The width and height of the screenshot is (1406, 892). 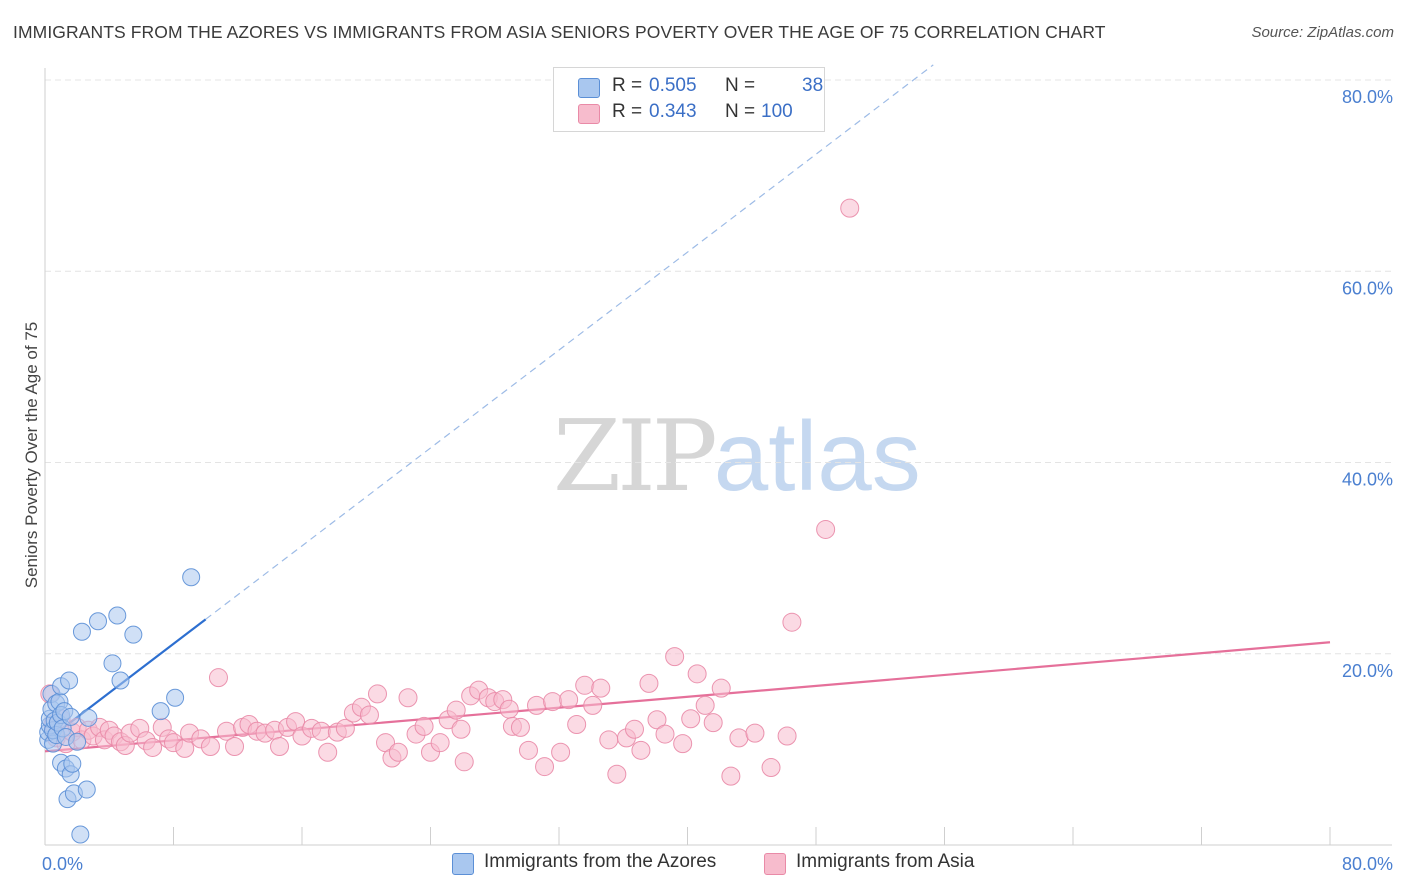 What do you see at coordinates (775, 864) in the screenshot?
I see `bottom-legend-swatch-asia` at bounding box center [775, 864].